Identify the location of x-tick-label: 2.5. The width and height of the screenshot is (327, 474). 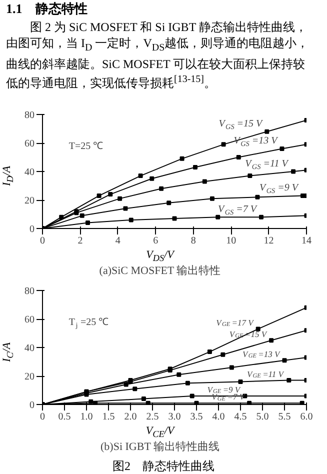
(152, 417).